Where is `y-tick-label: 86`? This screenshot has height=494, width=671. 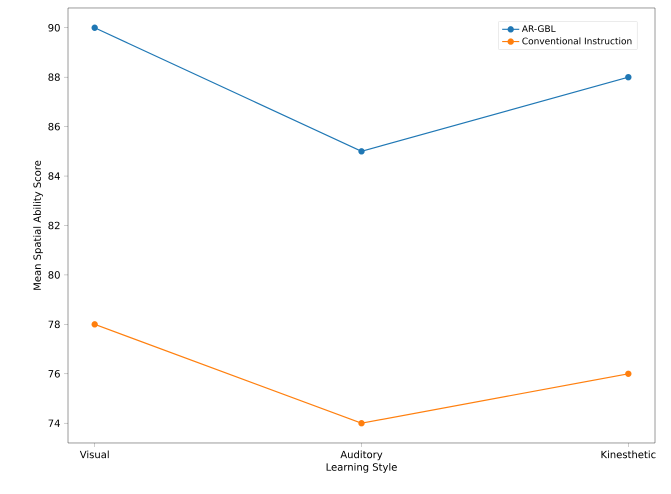 y-tick-label: 86 is located at coordinates (54, 126).